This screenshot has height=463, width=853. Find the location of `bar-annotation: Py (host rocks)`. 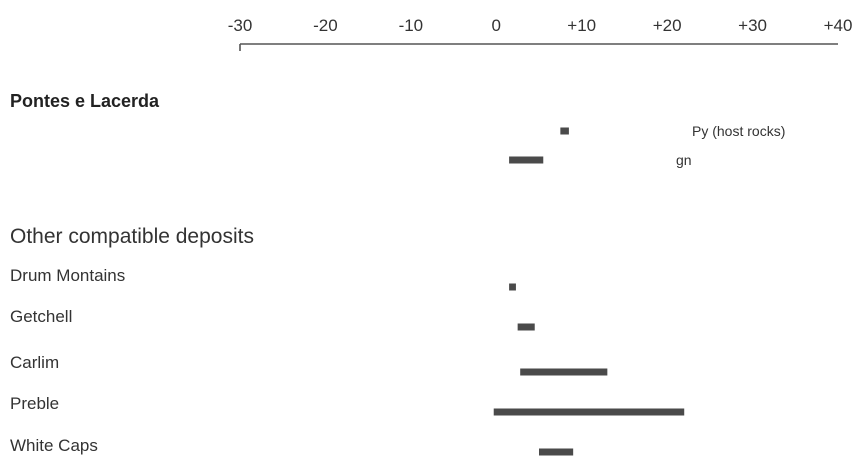

bar-annotation: Py (host rocks) is located at coordinates (738, 131).